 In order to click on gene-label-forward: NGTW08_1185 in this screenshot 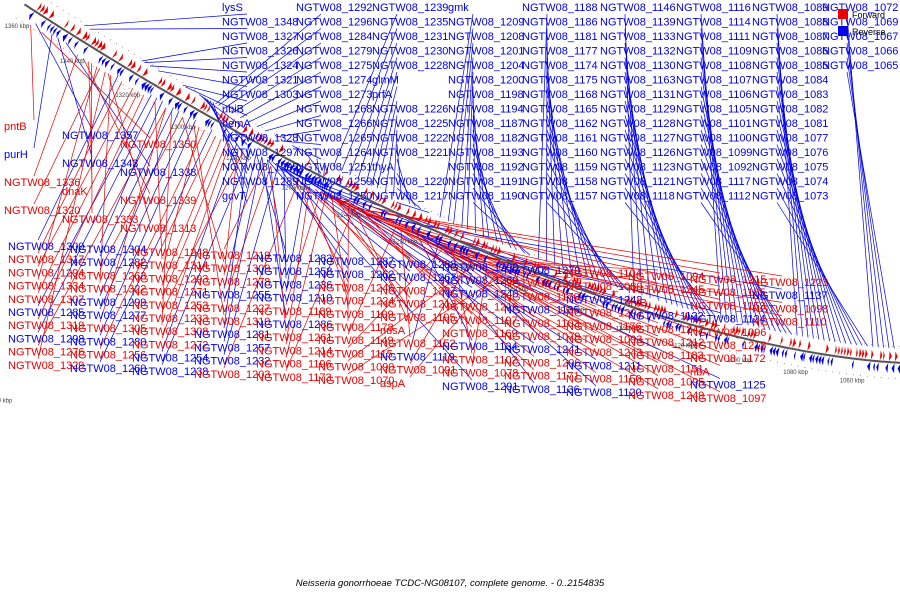, I will do `click(728, 293)`.